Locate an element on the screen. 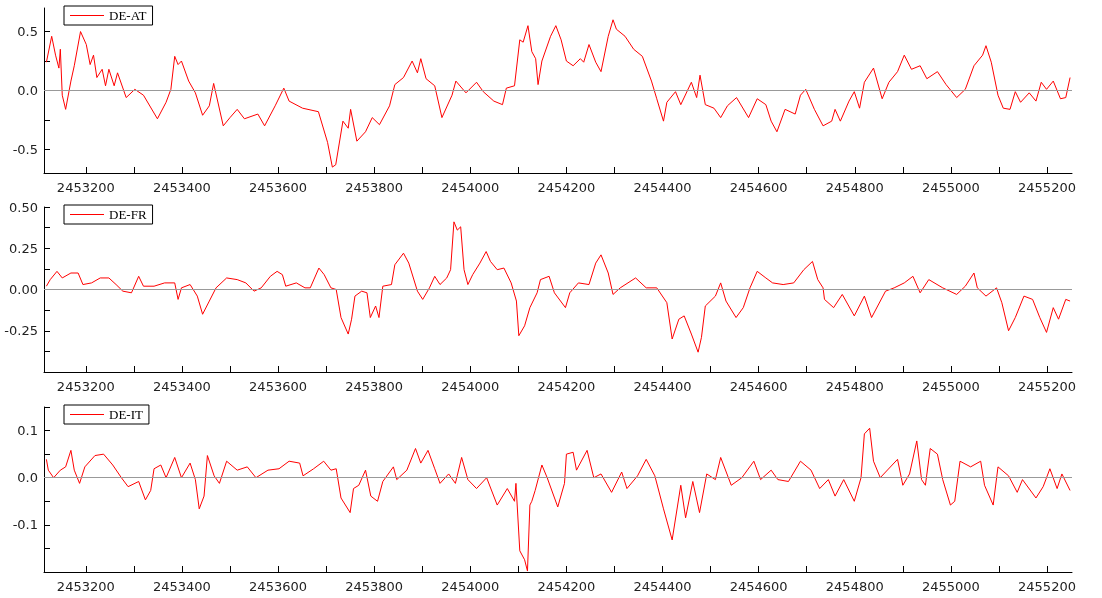  y-tick-label: 0.5 is located at coordinates (27, 32).